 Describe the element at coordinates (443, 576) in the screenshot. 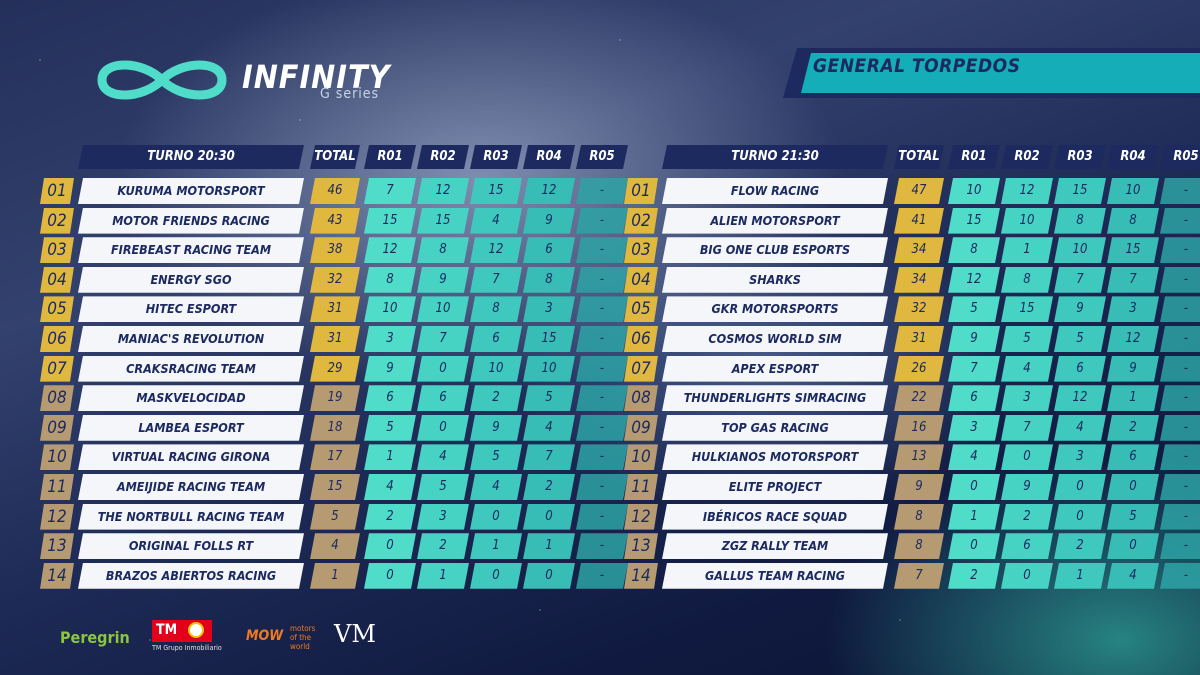

I see `round-points-r02: 1` at that location.